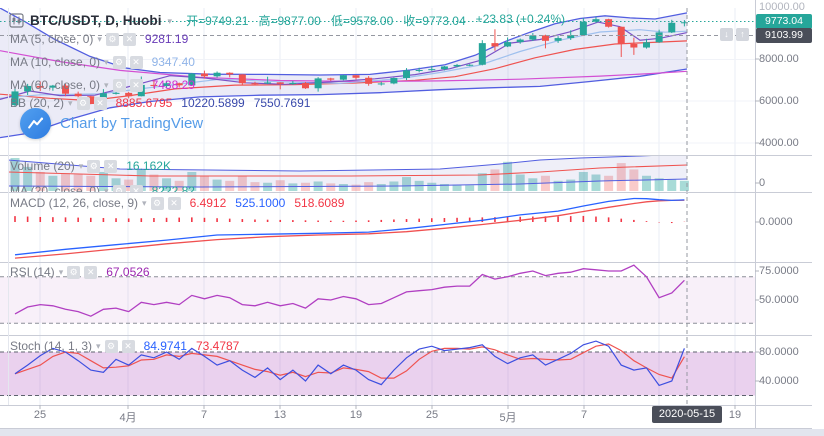 The image size is (824, 436). I want to click on volume-layer, so click(348, 173).